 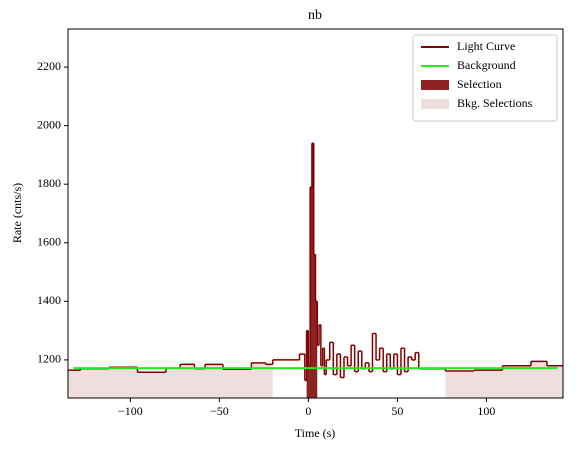 What do you see at coordinates (315, 15) in the screenshot?
I see `chart-title: nb` at bounding box center [315, 15].